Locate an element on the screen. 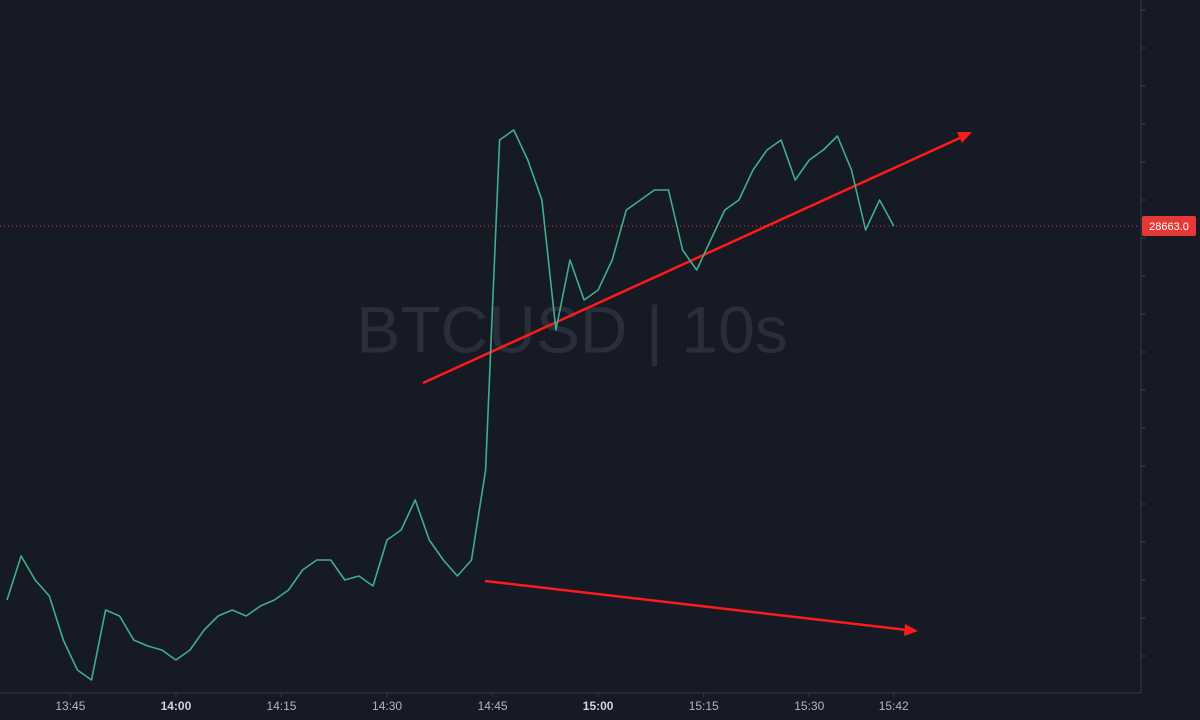 The width and height of the screenshot is (1200, 720). watermark: BTCUSD | 10s is located at coordinates (572, 329).